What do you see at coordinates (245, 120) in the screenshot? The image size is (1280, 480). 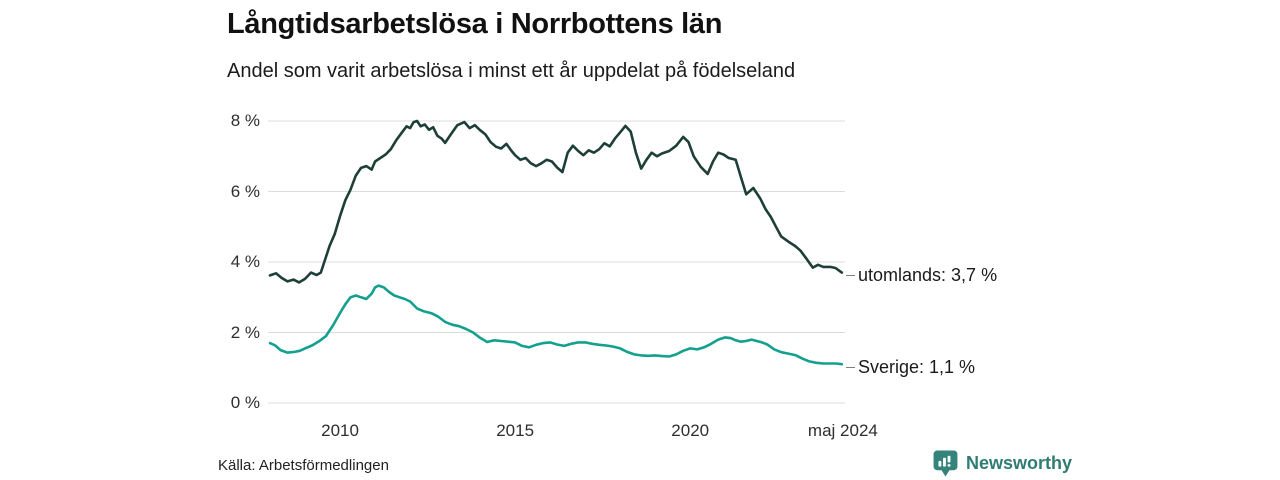 I see `y-tick-label: 8 %` at bounding box center [245, 120].